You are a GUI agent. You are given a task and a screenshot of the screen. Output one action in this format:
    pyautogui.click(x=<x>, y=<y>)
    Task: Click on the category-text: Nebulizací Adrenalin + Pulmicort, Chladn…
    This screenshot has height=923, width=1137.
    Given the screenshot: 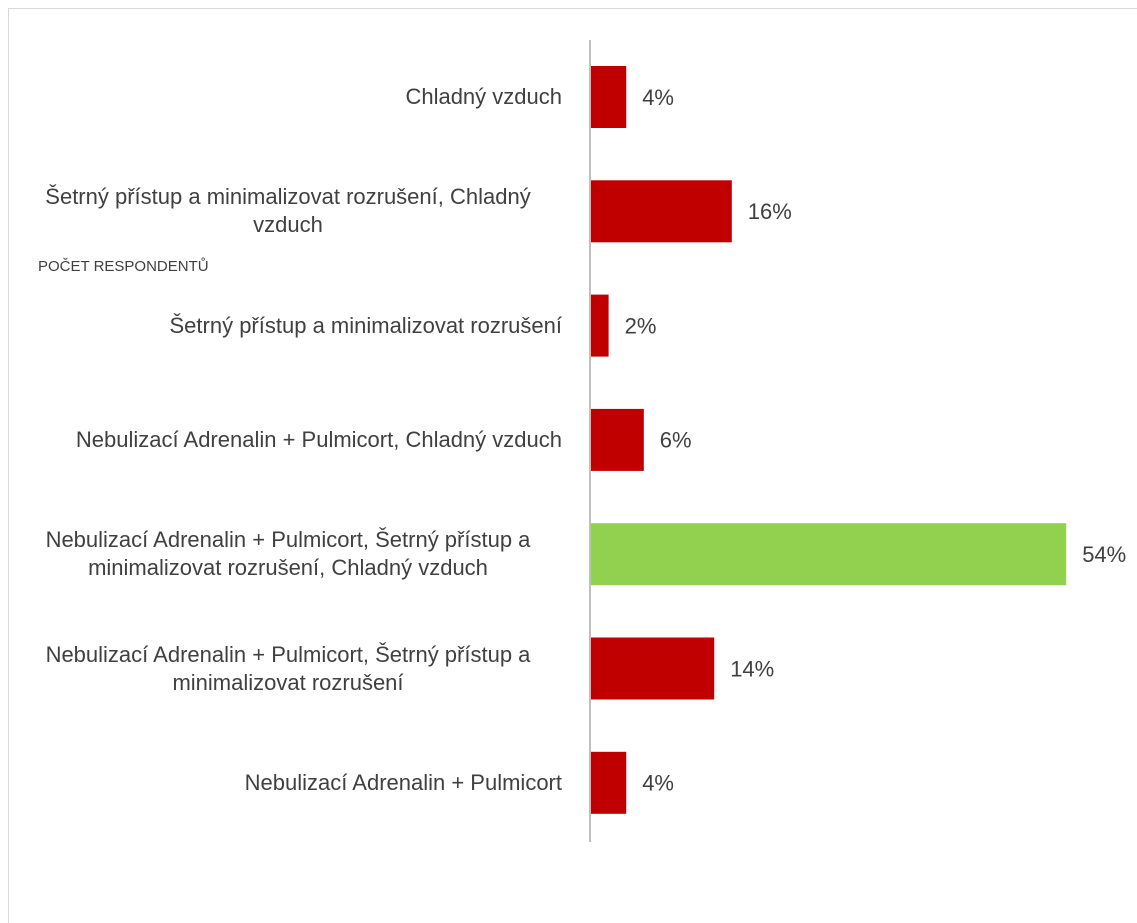 What is the action you would take?
    pyautogui.click(x=318, y=439)
    